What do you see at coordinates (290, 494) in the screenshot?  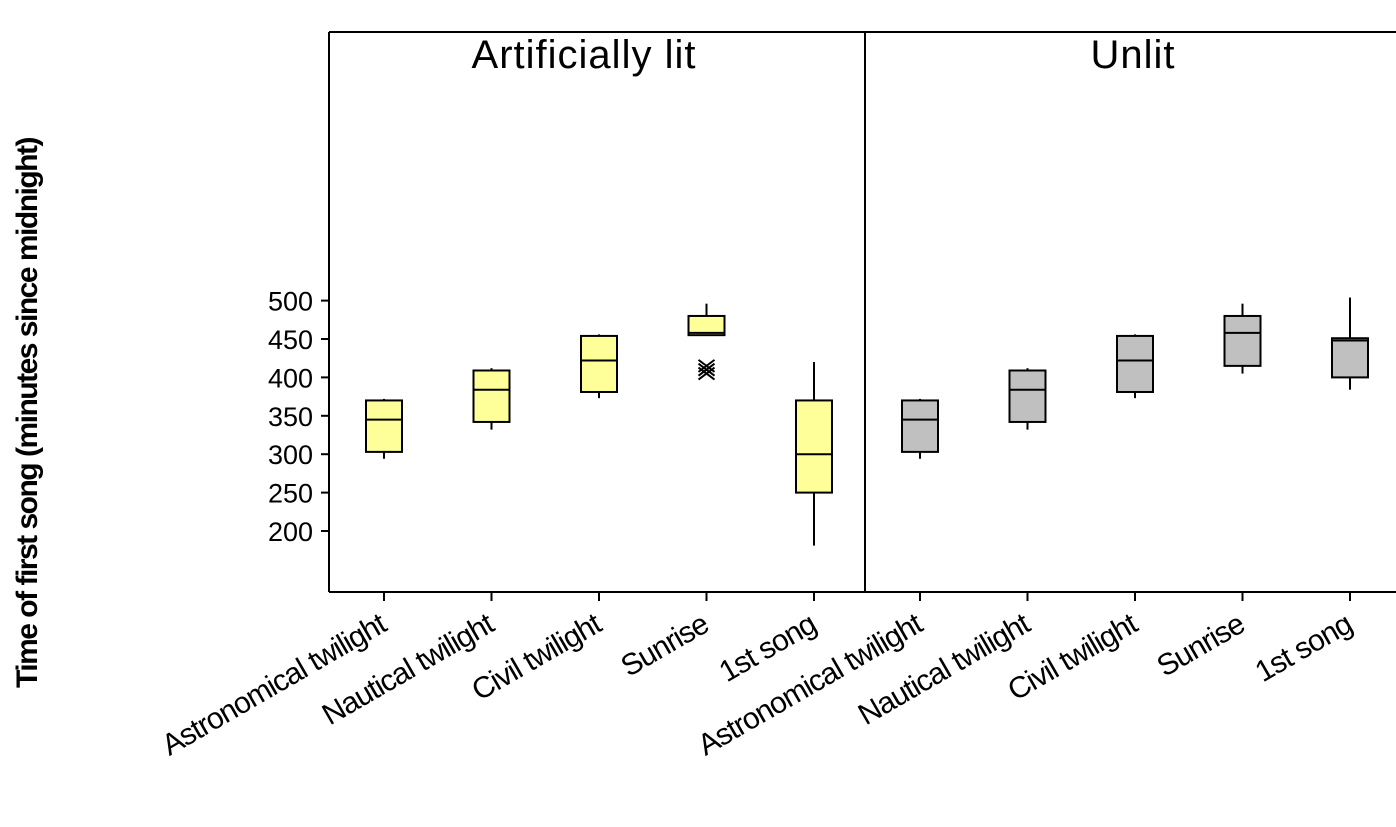 I see `y-tick-label: 250` at bounding box center [290, 494].